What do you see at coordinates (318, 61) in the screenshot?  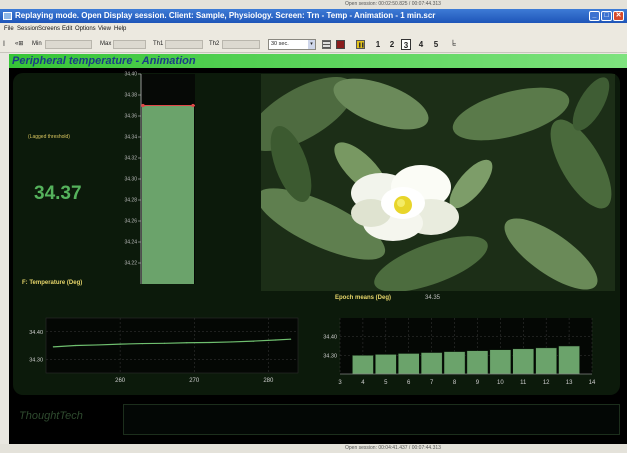 I see `display-header: Peripheral temperature - Animation` at bounding box center [318, 61].